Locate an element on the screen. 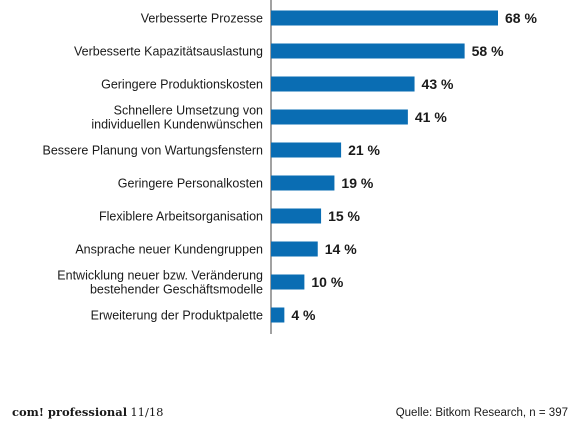 The width and height of the screenshot is (580, 430). category-label-line: Geringere Personalkosten is located at coordinates (190, 184).